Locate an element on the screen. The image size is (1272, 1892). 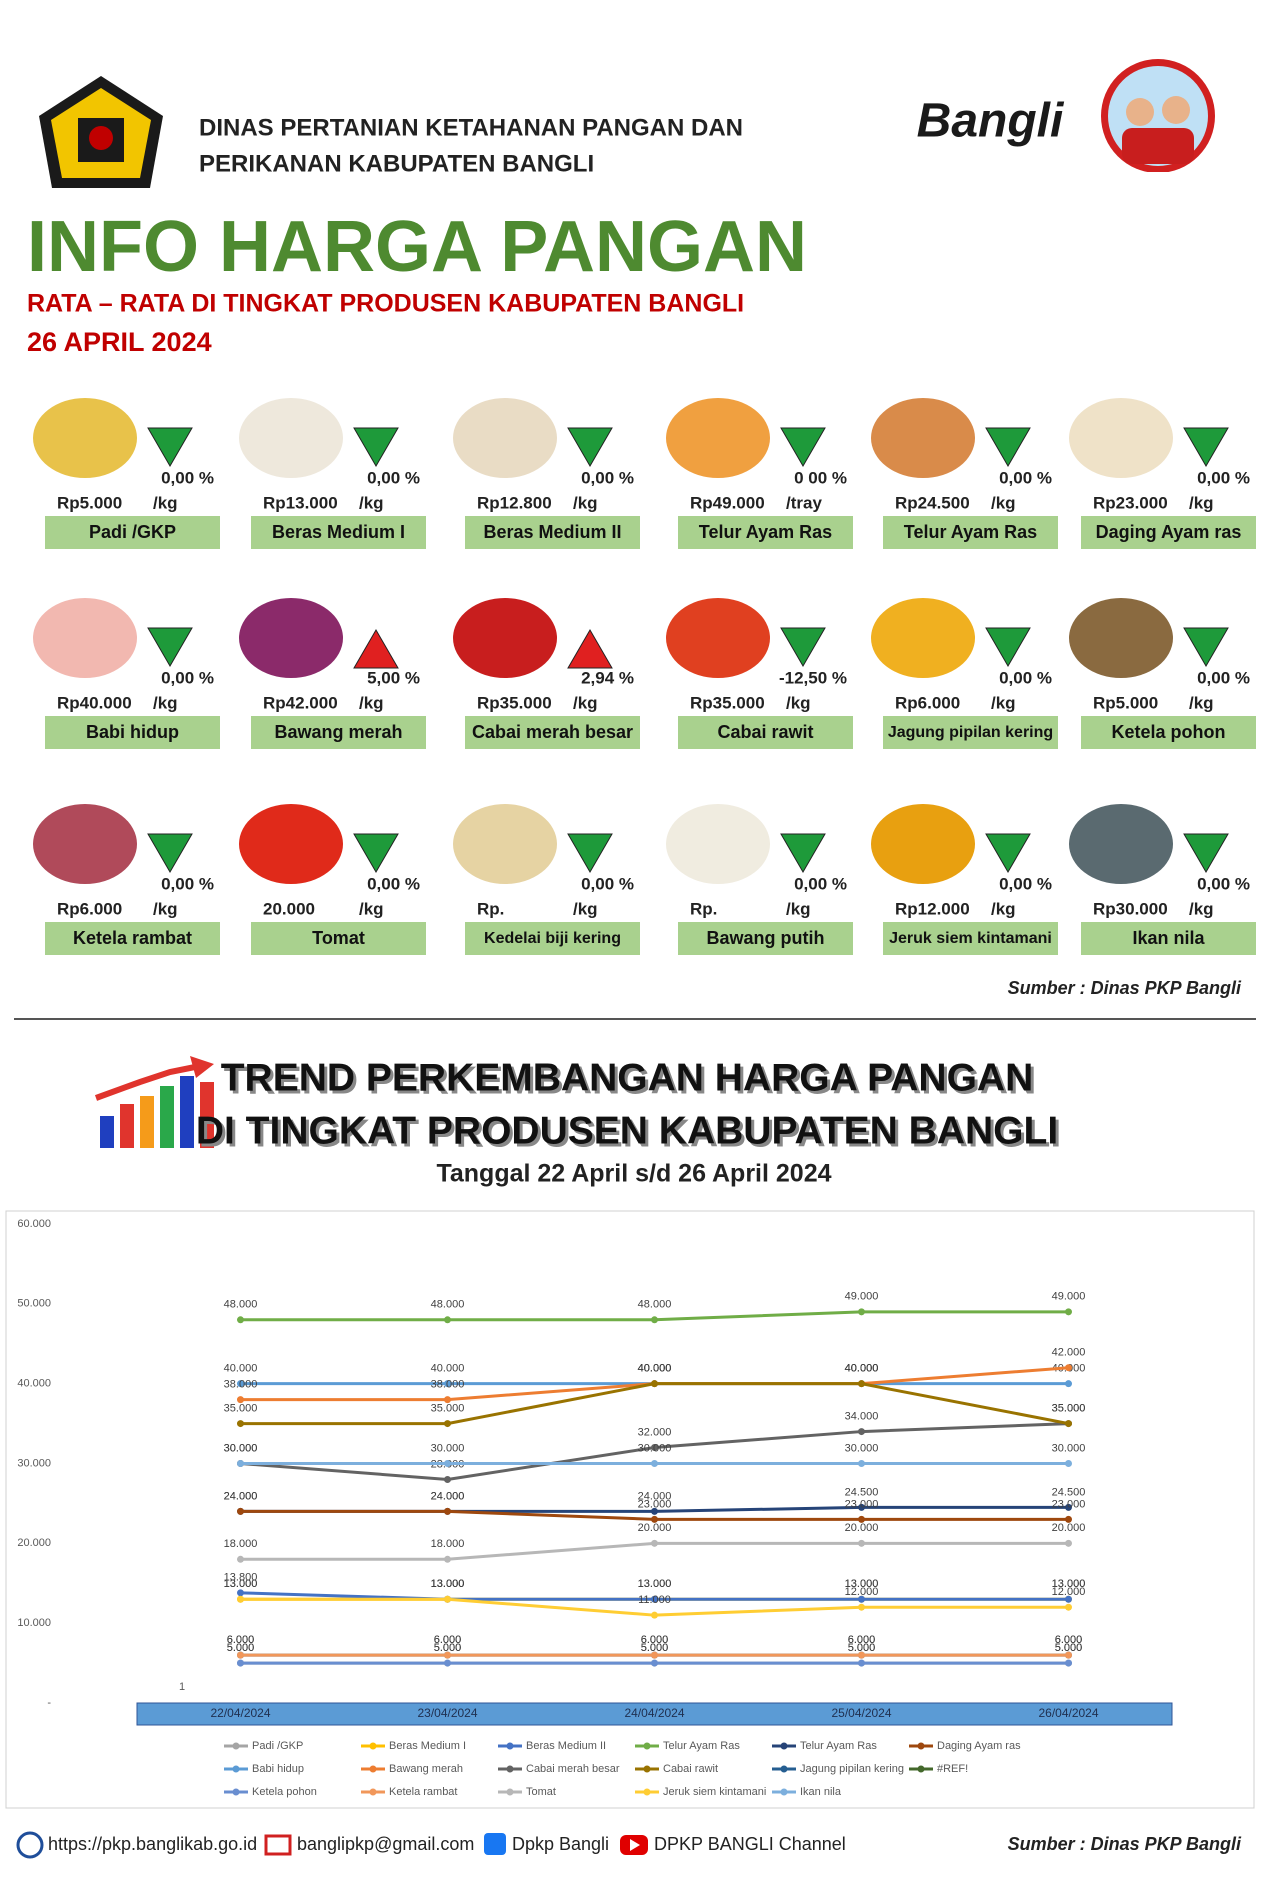
legend-entry: Beras Medium I is located at coordinates (413, 1746).